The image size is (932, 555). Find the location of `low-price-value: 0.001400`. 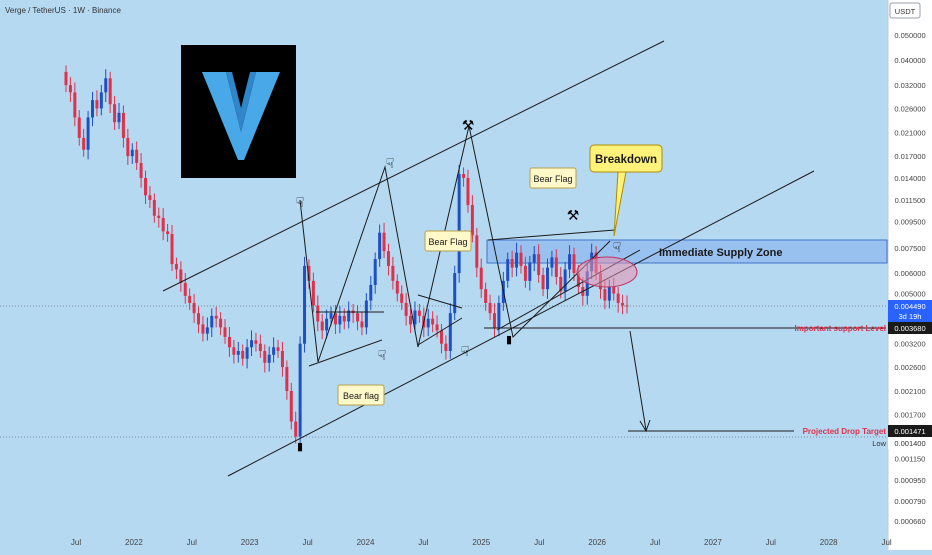

low-price-value: 0.001400 is located at coordinates (909, 443).